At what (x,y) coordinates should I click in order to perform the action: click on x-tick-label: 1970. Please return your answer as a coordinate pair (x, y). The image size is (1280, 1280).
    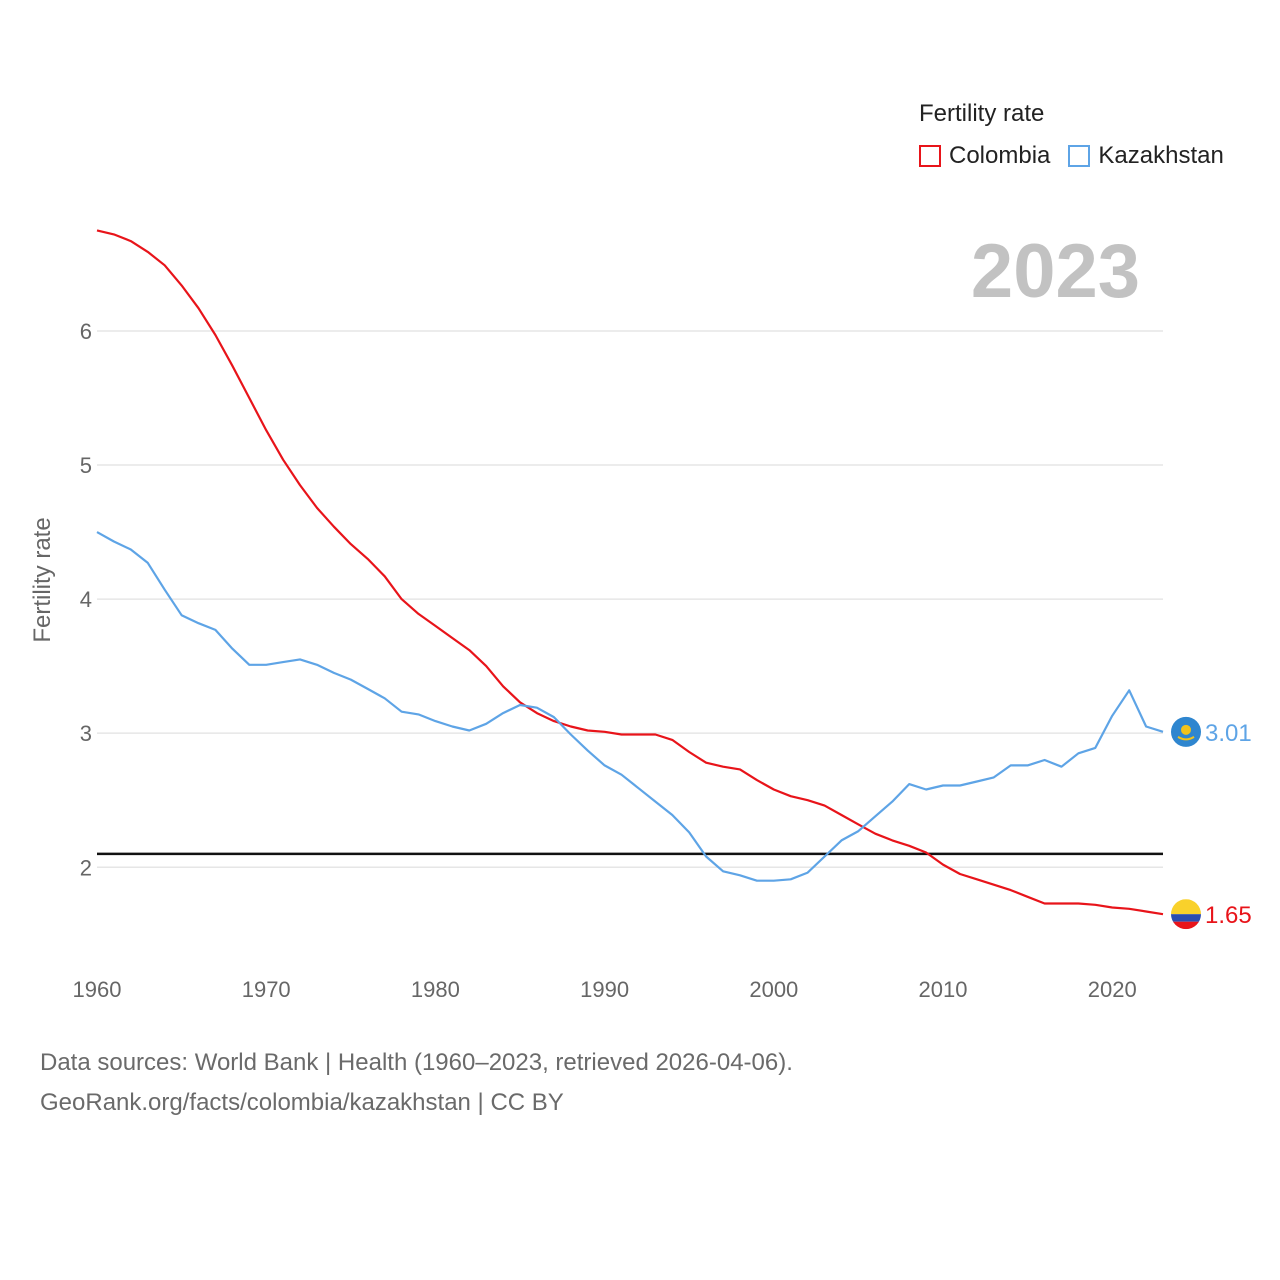
    Looking at the image, I should click on (266, 989).